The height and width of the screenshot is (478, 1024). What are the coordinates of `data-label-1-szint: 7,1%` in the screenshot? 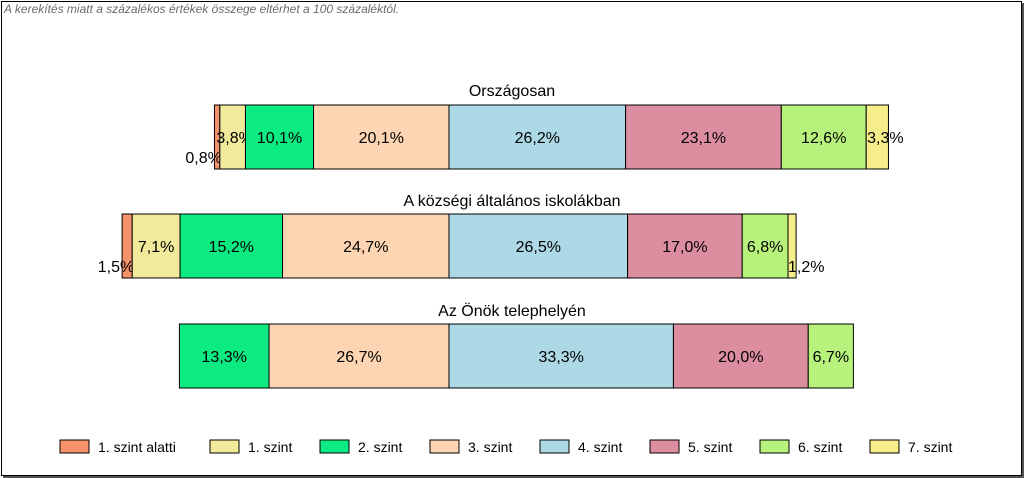 It's located at (156, 247).